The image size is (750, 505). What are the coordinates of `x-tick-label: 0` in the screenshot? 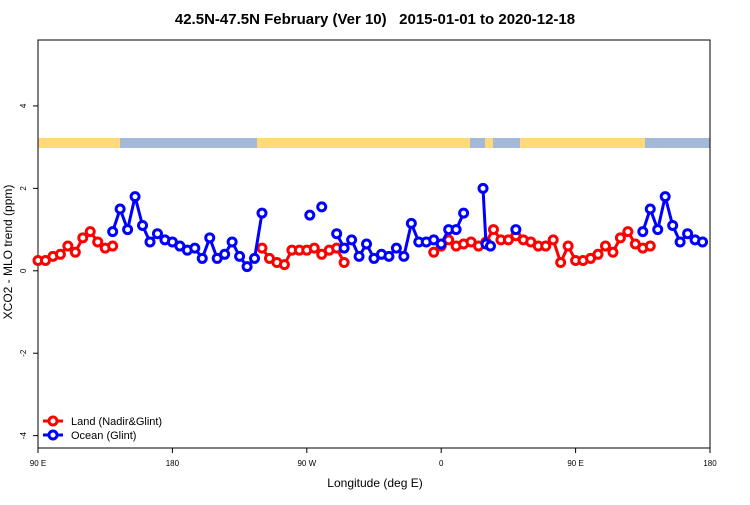 It's located at (441, 463).